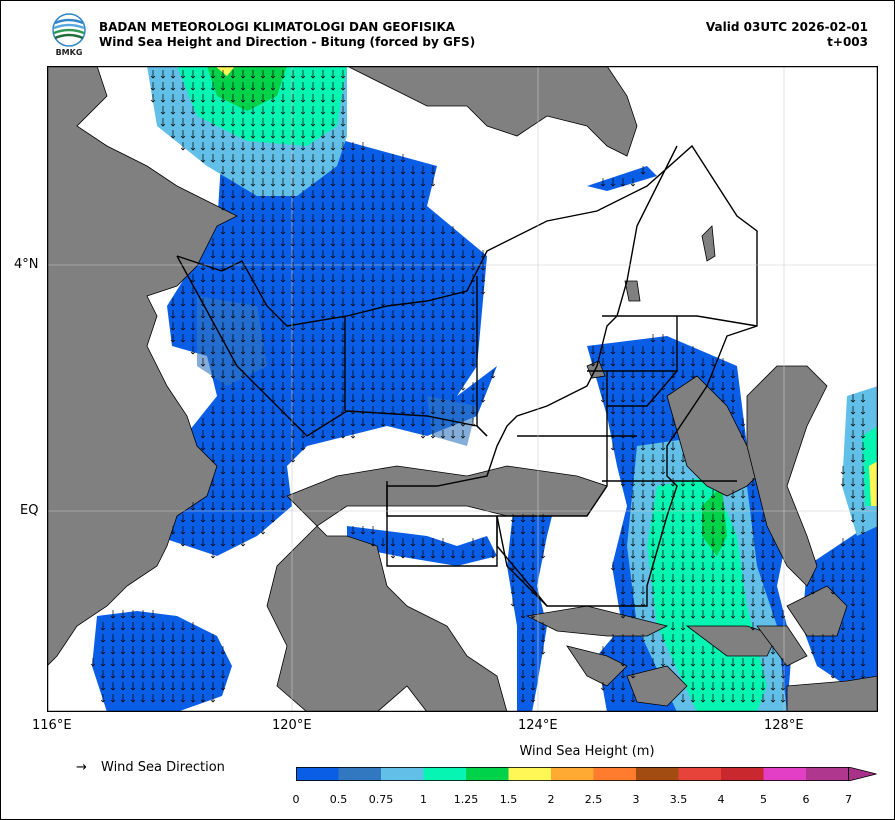 This screenshot has height=820, width=895. I want to click on colorbar-tick-label: 0.5, so click(338, 799).